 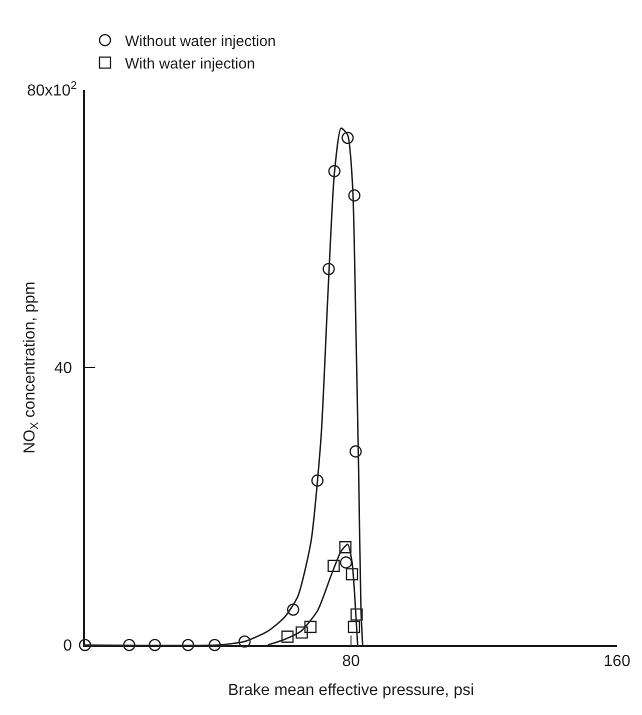 I want to click on y-tick-label: 40, so click(x=63, y=369).